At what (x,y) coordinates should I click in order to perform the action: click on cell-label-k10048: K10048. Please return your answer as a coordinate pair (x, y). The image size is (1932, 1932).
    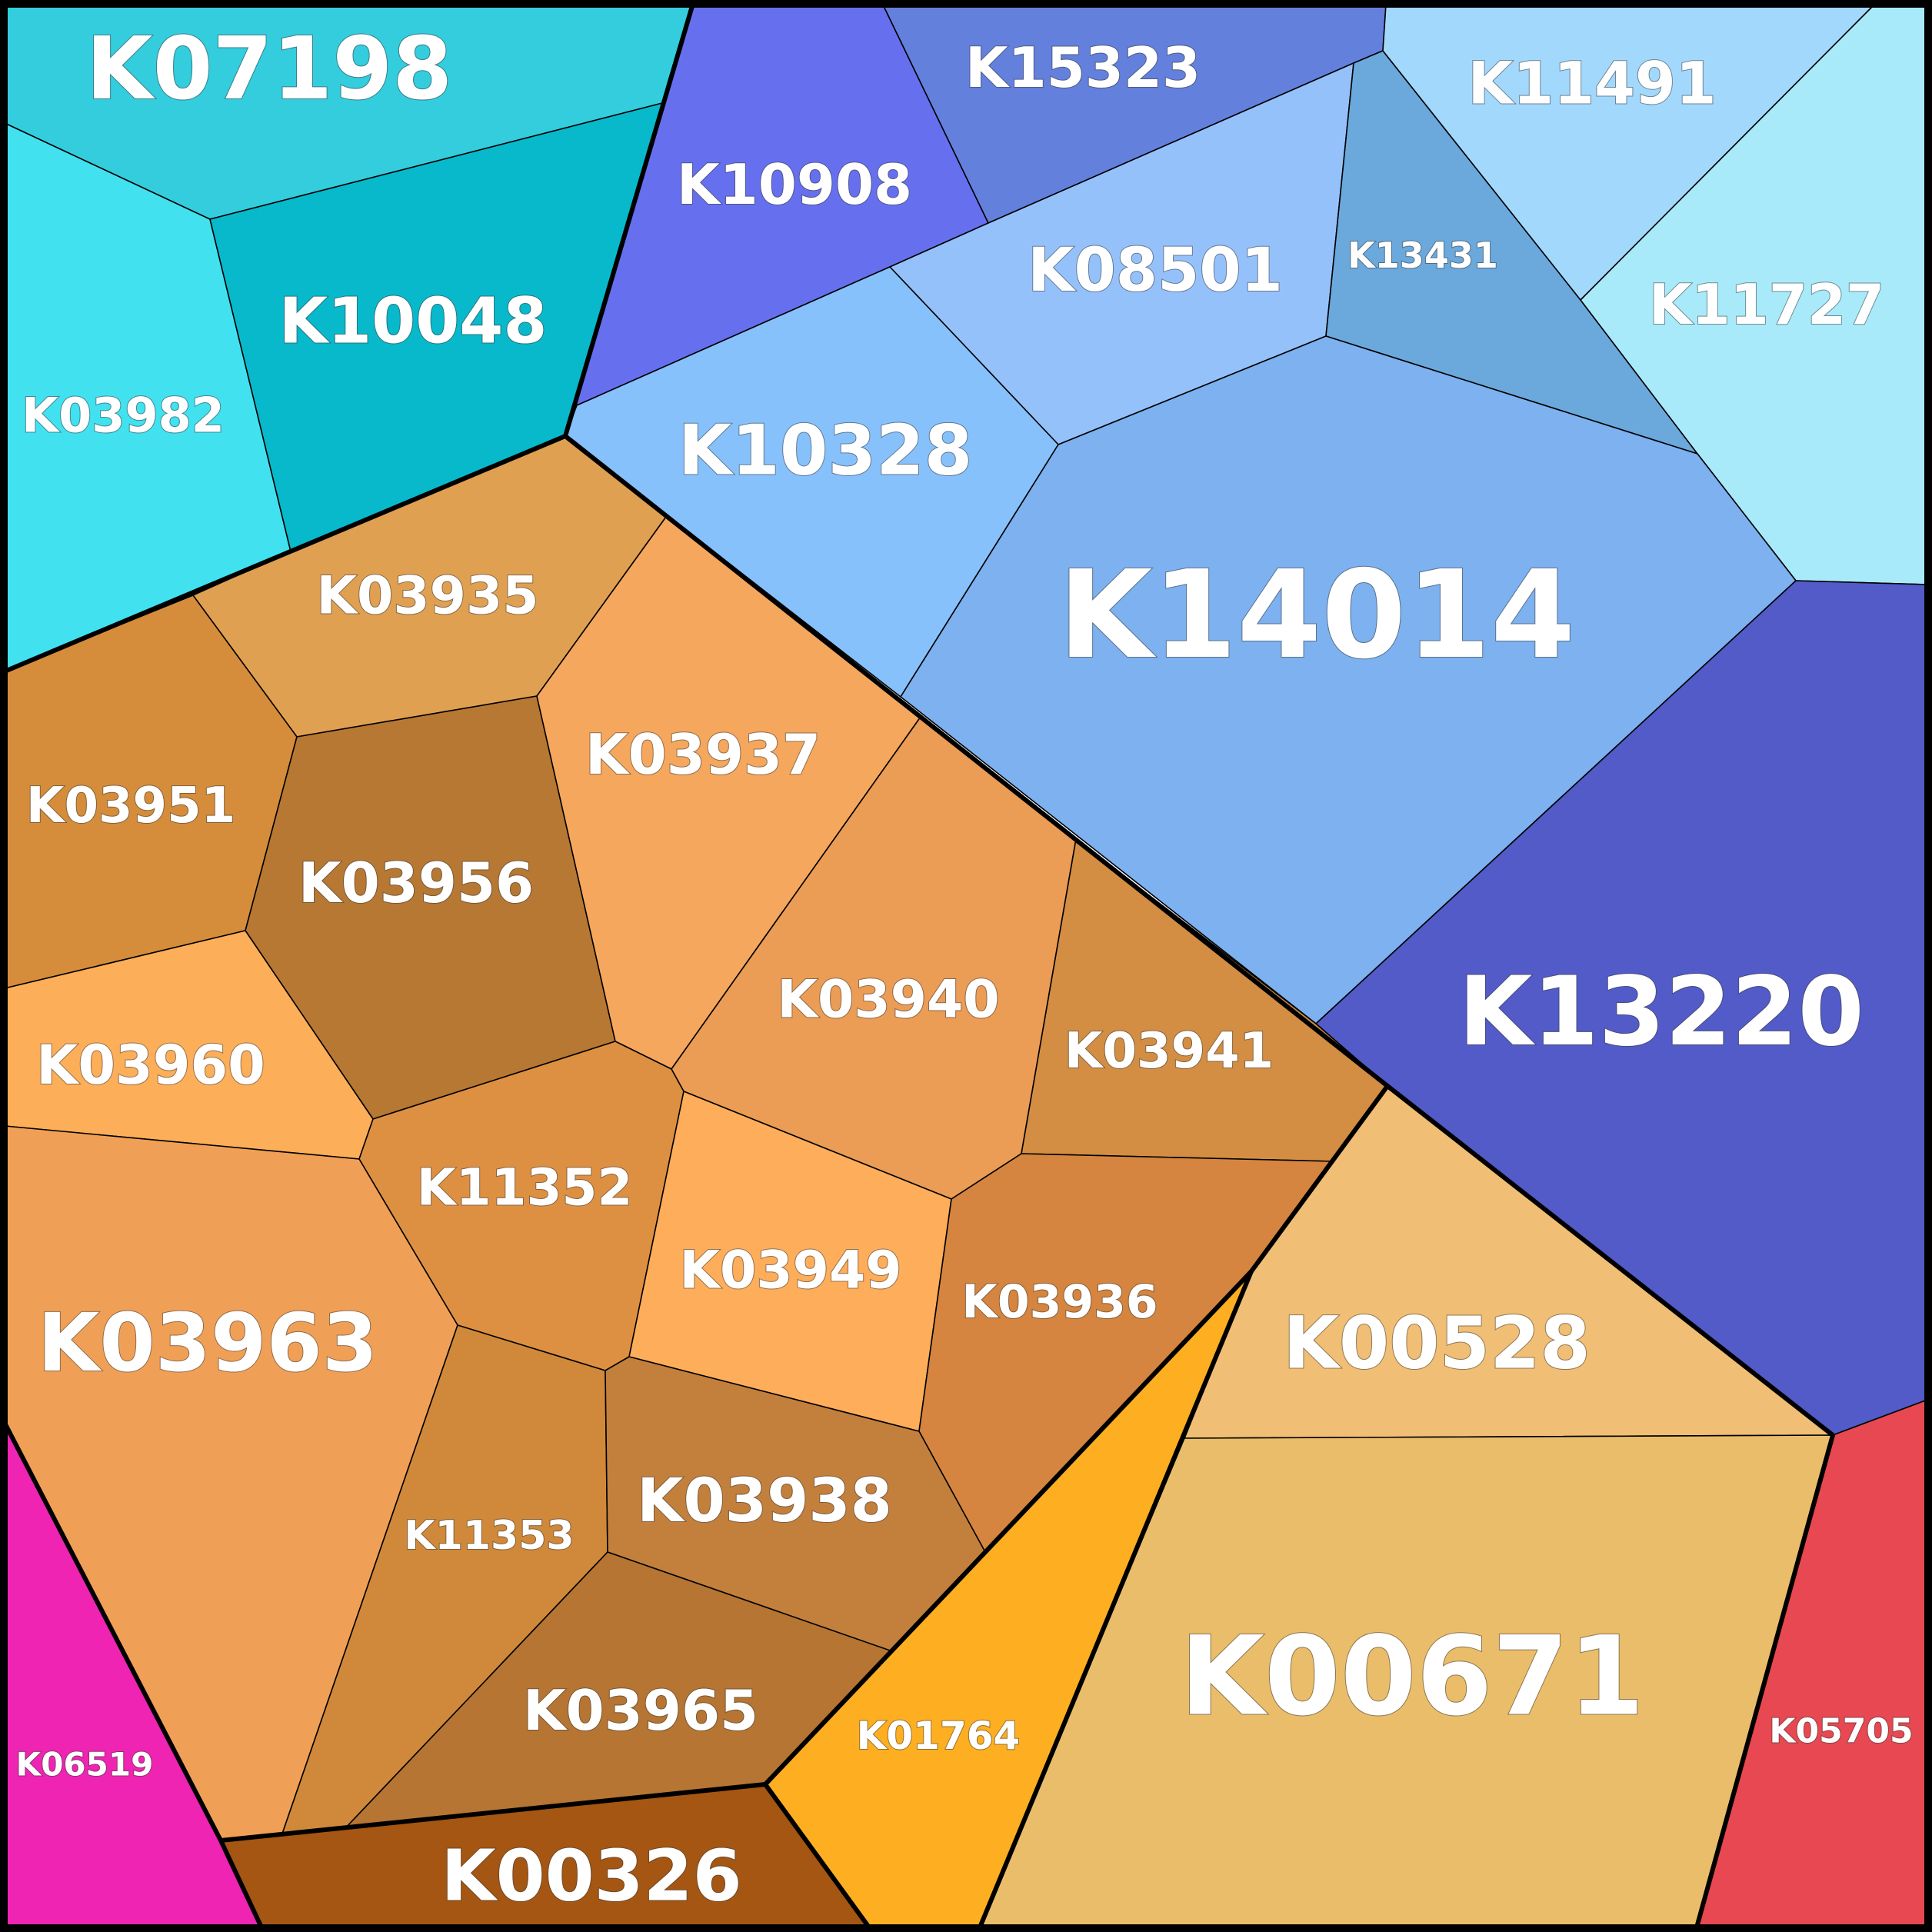
    Looking at the image, I should click on (413, 321).